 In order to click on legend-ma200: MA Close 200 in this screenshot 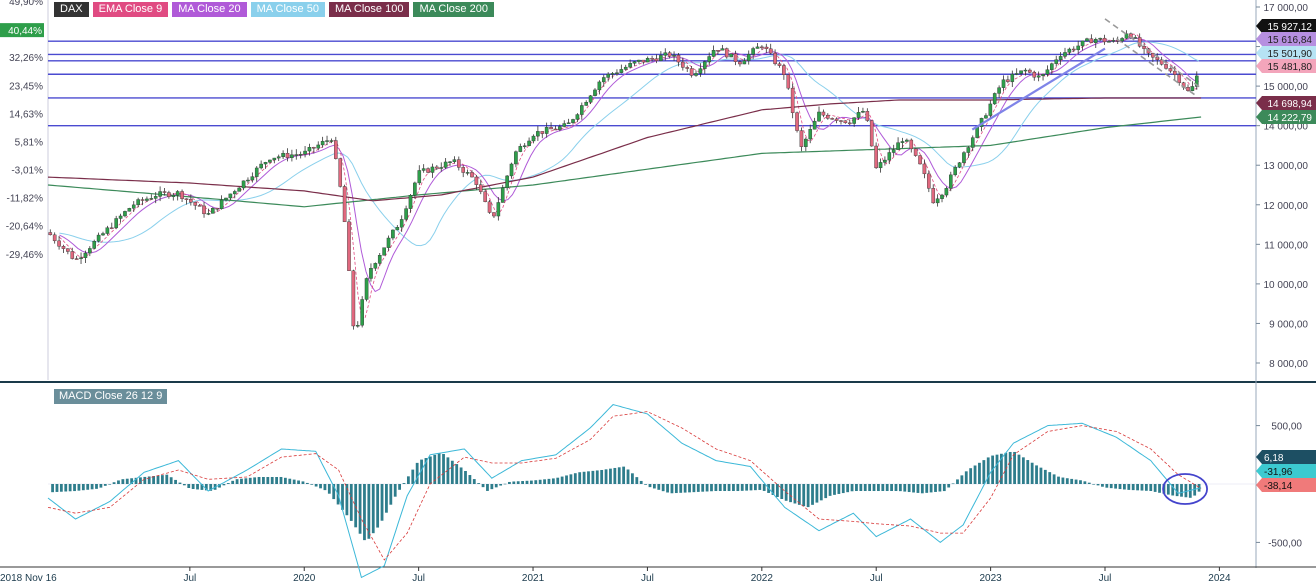, I will do `click(453, 9)`.